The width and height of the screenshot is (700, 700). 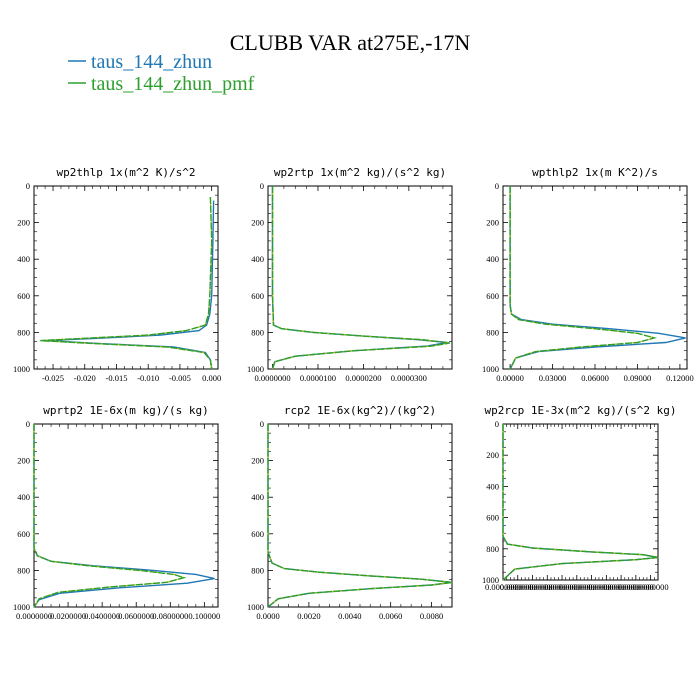 What do you see at coordinates (116, 378) in the screenshot?
I see `x-tick-label: -0.015` at bounding box center [116, 378].